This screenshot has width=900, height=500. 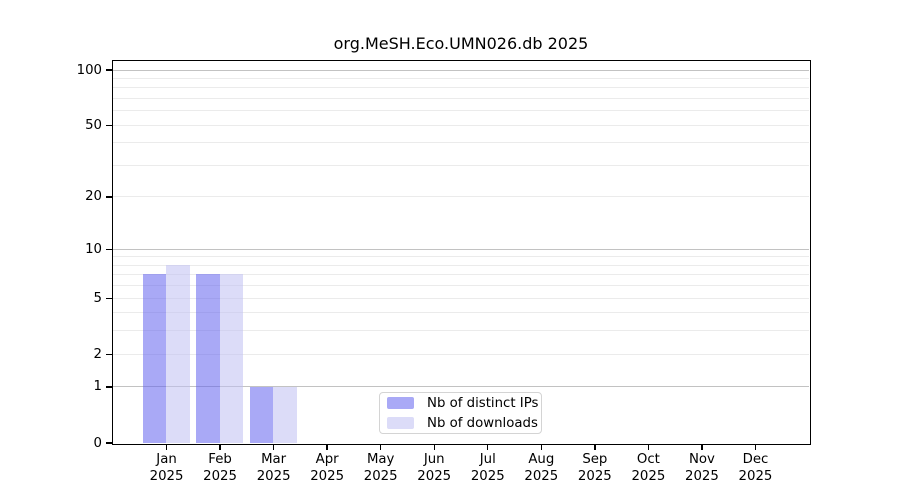 What do you see at coordinates (648, 447) in the screenshot?
I see `x-tick-oct` at bounding box center [648, 447].